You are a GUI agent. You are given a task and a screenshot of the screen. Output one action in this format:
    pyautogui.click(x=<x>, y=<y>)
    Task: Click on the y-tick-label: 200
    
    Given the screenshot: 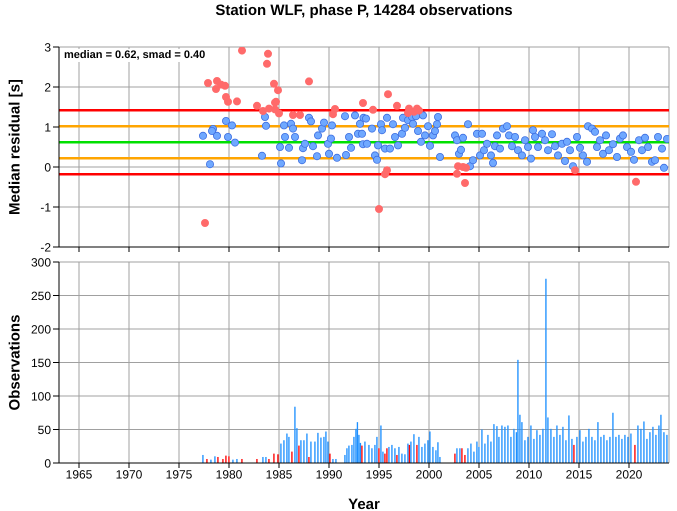 What is the action you would take?
    pyautogui.click(x=41, y=329)
    